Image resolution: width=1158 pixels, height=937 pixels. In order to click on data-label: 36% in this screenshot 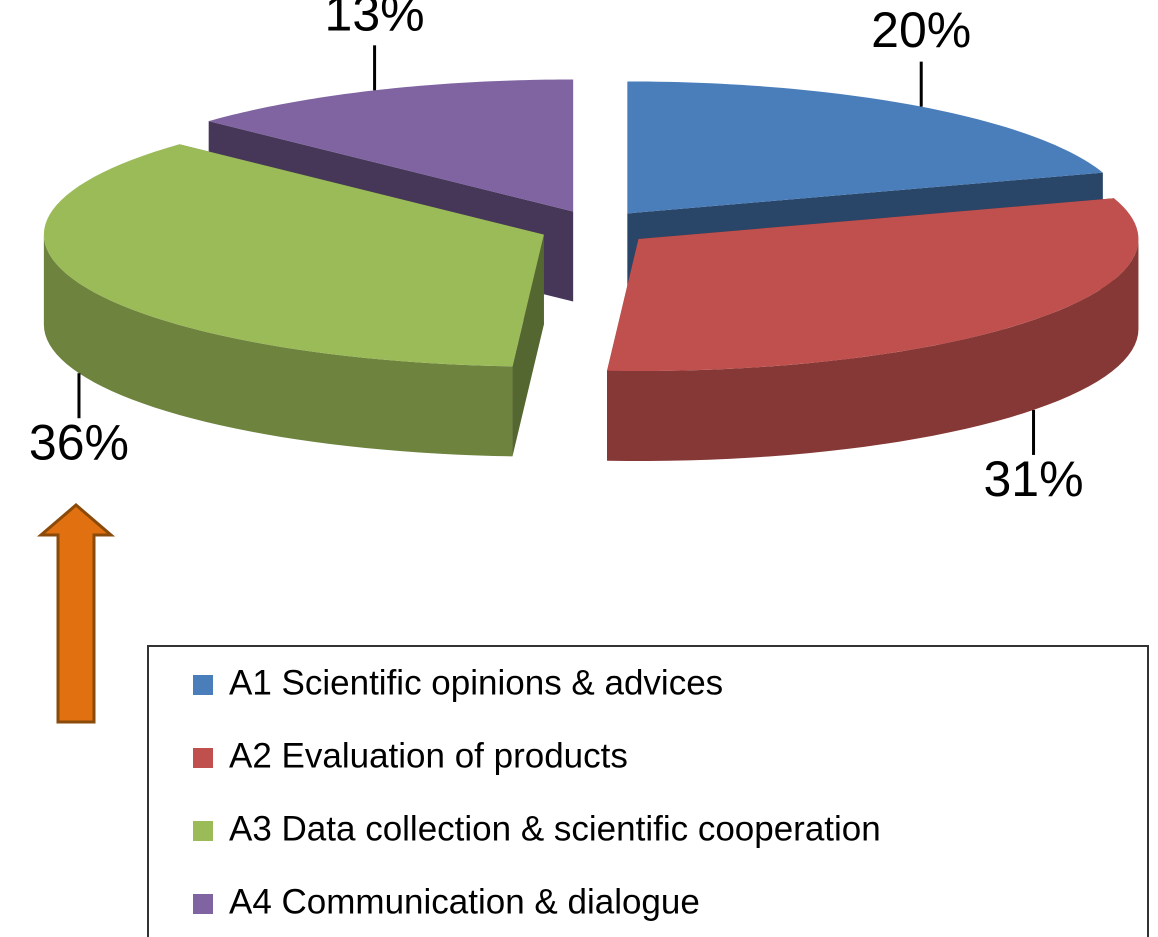, I will do `click(79, 442)`.